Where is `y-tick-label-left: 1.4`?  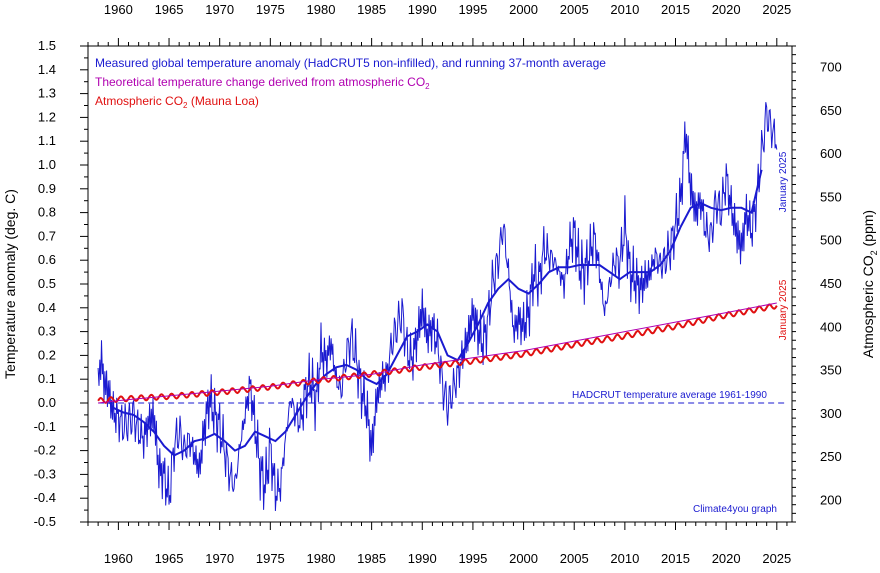 y-tick-label-left: 1.4 is located at coordinates (47, 69).